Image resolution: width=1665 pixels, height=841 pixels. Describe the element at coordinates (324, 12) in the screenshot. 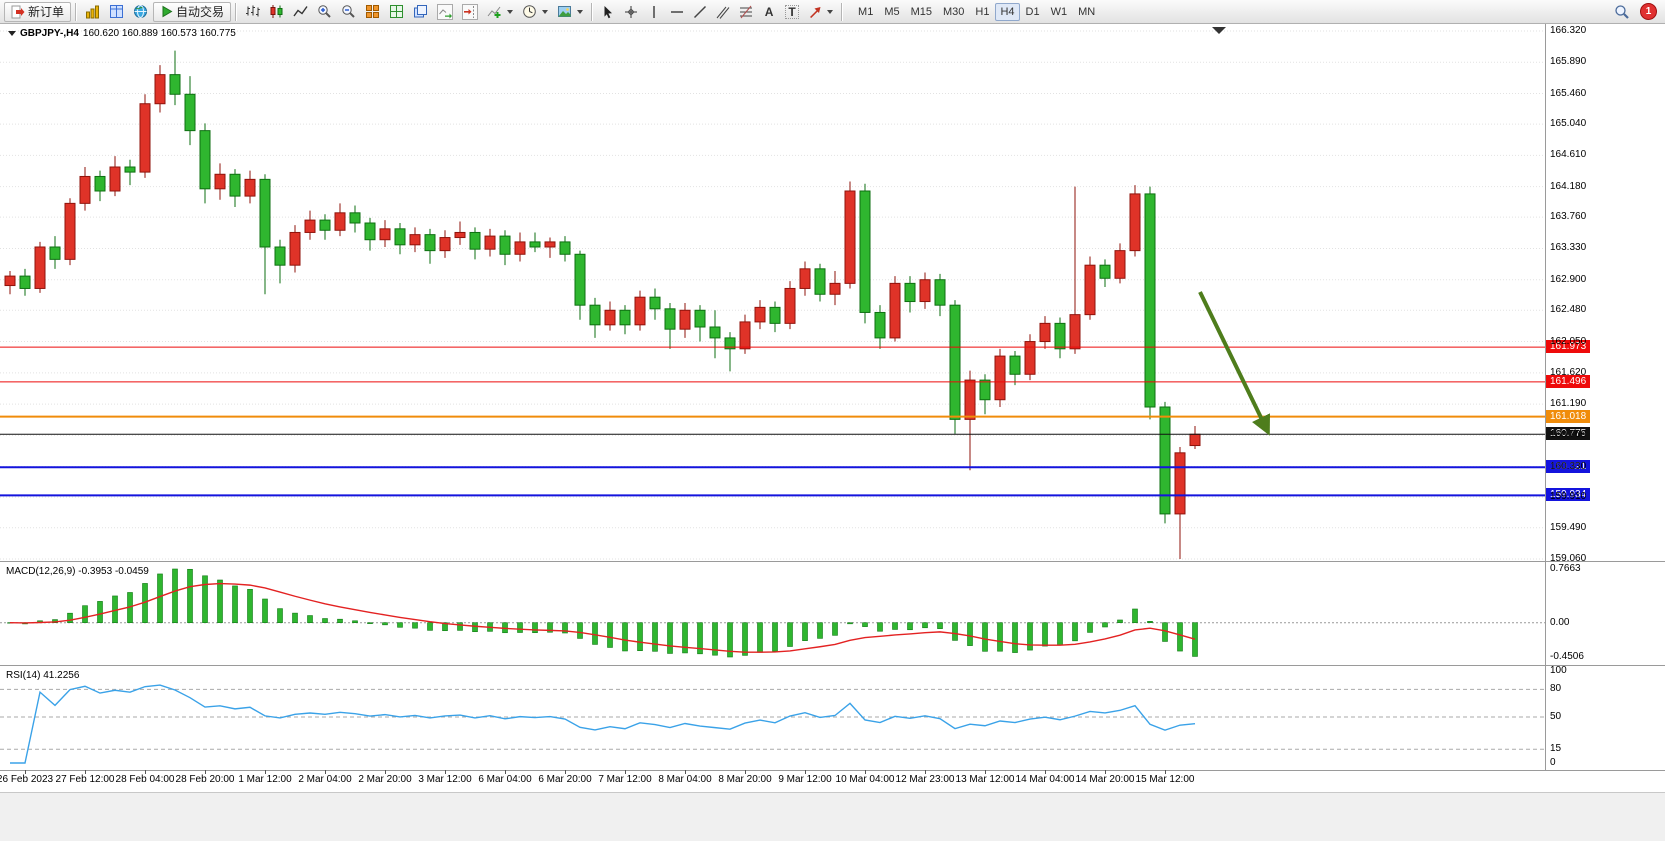

I see `zoom-in-button` at that location.